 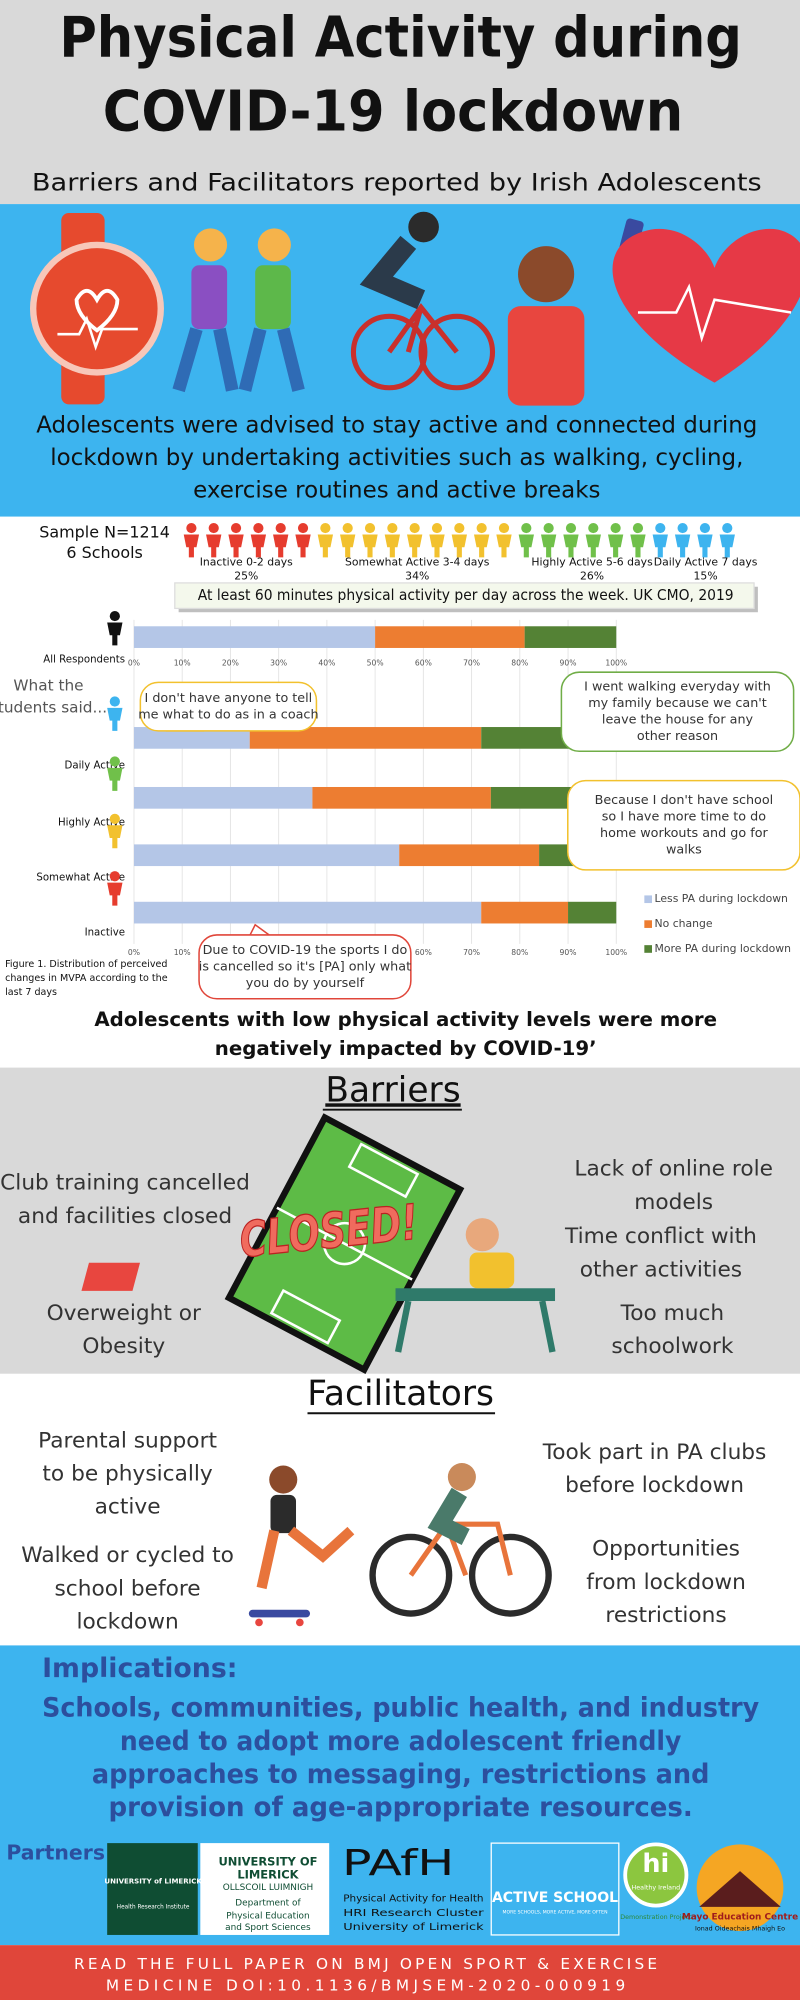 I want to click on x-tick-label: 10%, so click(x=182, y=952).